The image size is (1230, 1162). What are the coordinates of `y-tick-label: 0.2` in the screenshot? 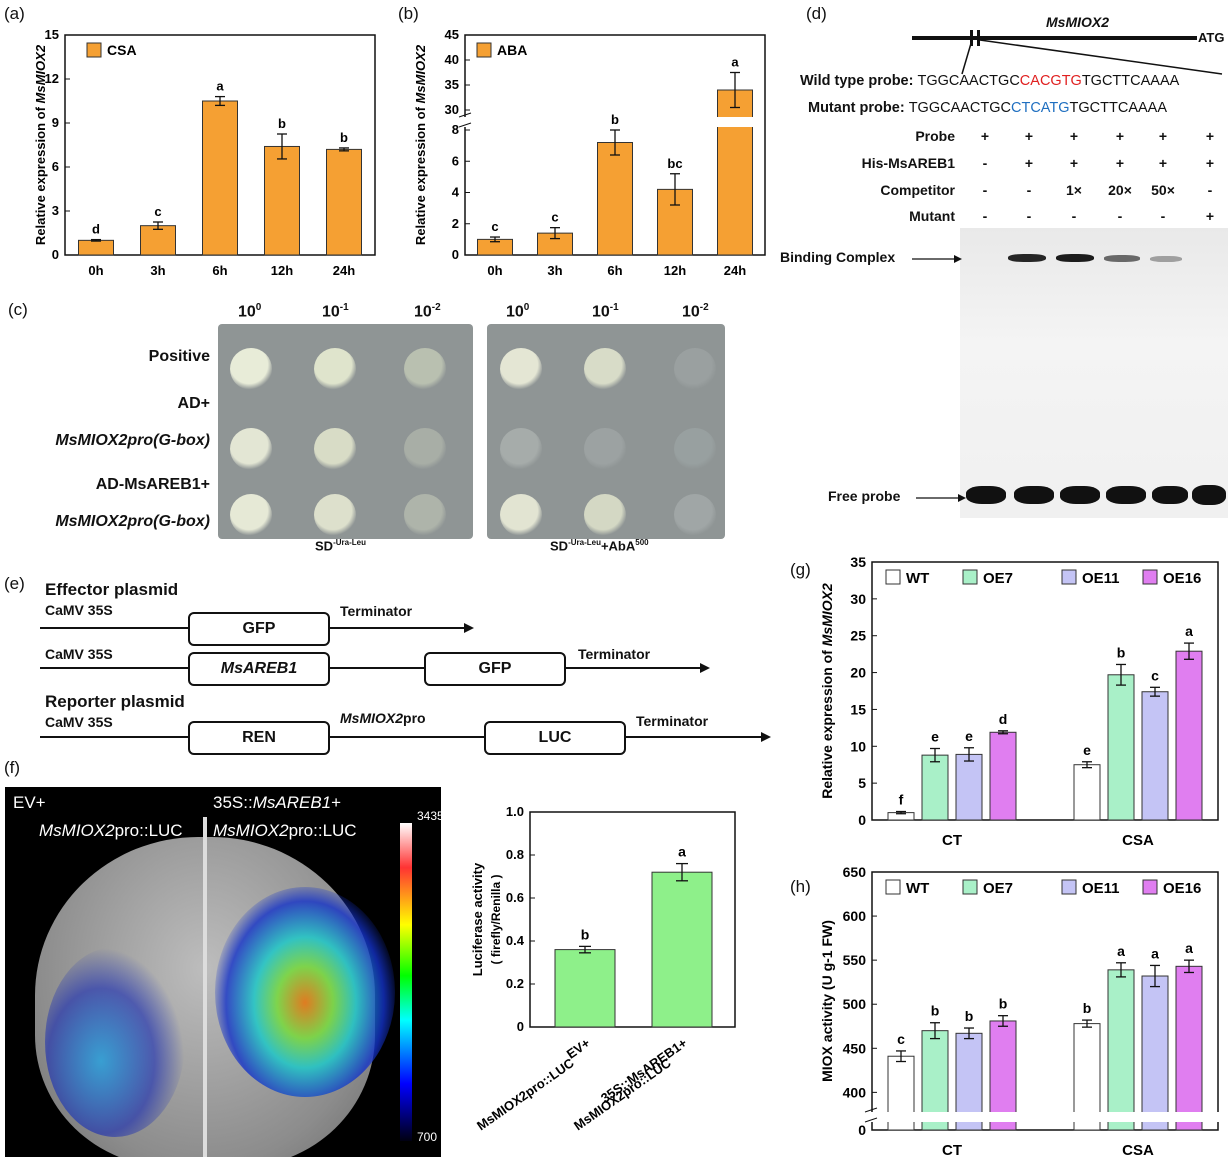 It's located at (515, 983).